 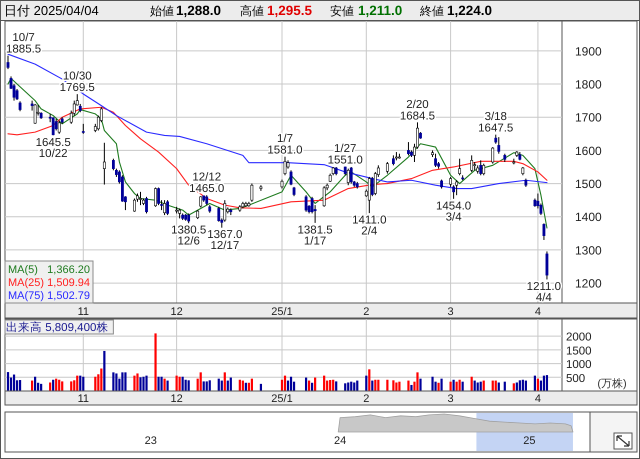 What do you see at coordinates (612, 383) in the screenshot?
I see `y-axis-title: (万株)` at bounding box center [612, 383].